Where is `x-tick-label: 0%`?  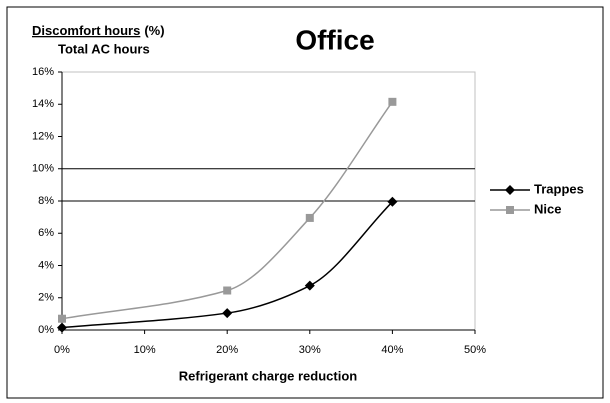
x-tick-label: 0% is located at coordinates (62, 350).